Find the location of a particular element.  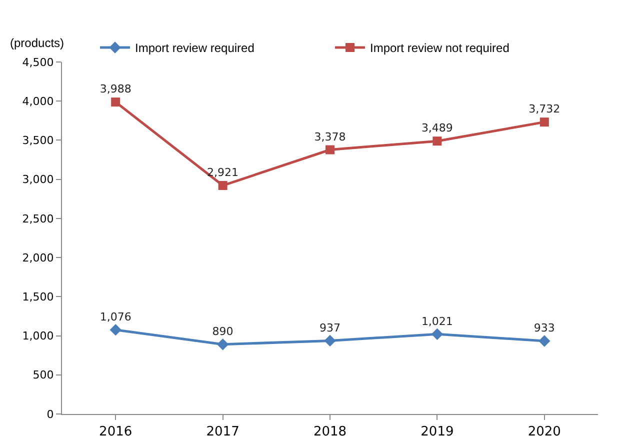

y-tick-label: 1,000 is located at coordinates (38, 336).